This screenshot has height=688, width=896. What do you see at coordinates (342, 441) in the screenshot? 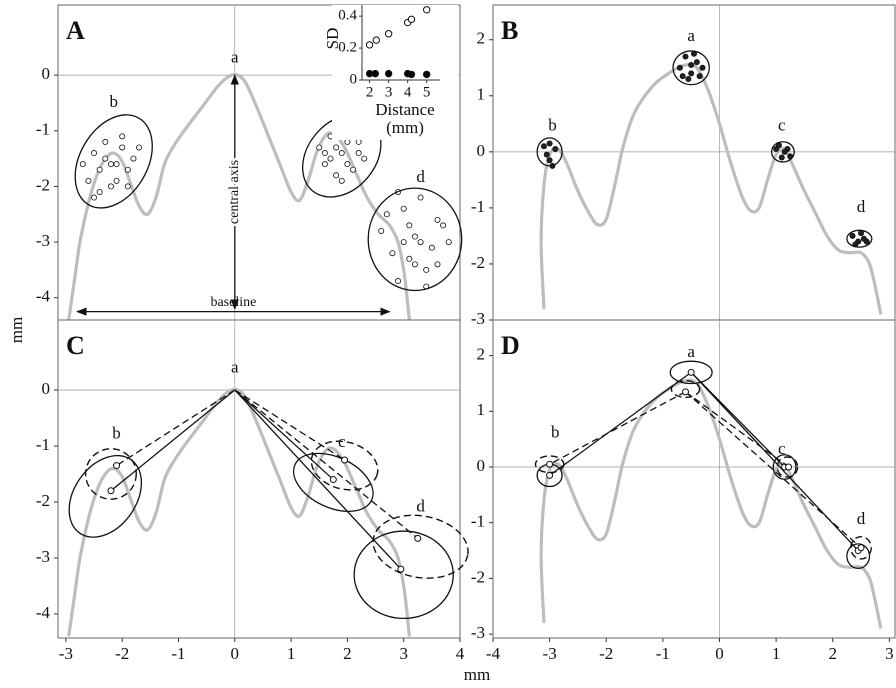
I see `landmark-label: c` at bounding box center [342, 441].